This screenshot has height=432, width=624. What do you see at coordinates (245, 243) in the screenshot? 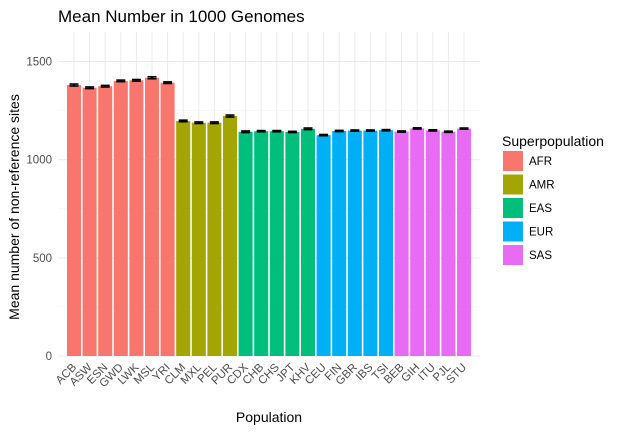
I see `bar-cdx` at bounding box center [245, 243].